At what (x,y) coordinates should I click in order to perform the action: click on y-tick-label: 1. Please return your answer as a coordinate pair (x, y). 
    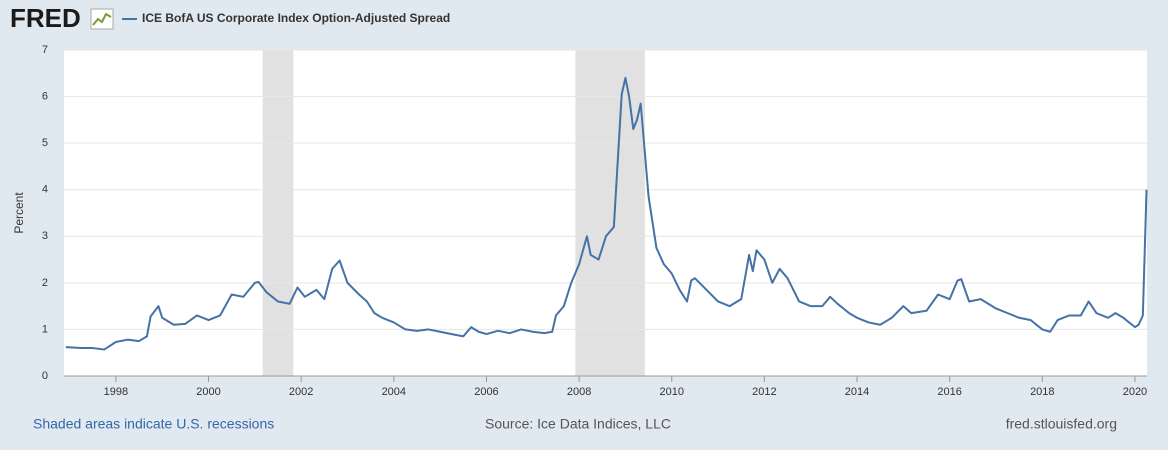
    Looking at the image, I should click on (45, 329).